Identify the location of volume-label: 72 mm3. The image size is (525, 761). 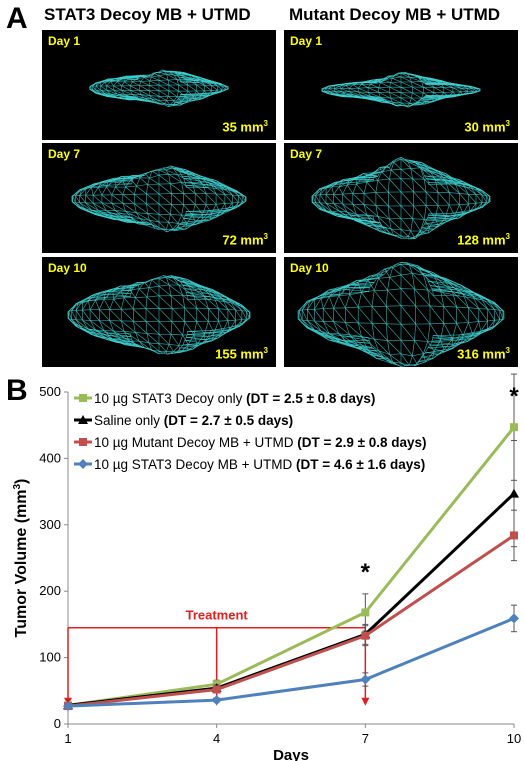
(245, 239).